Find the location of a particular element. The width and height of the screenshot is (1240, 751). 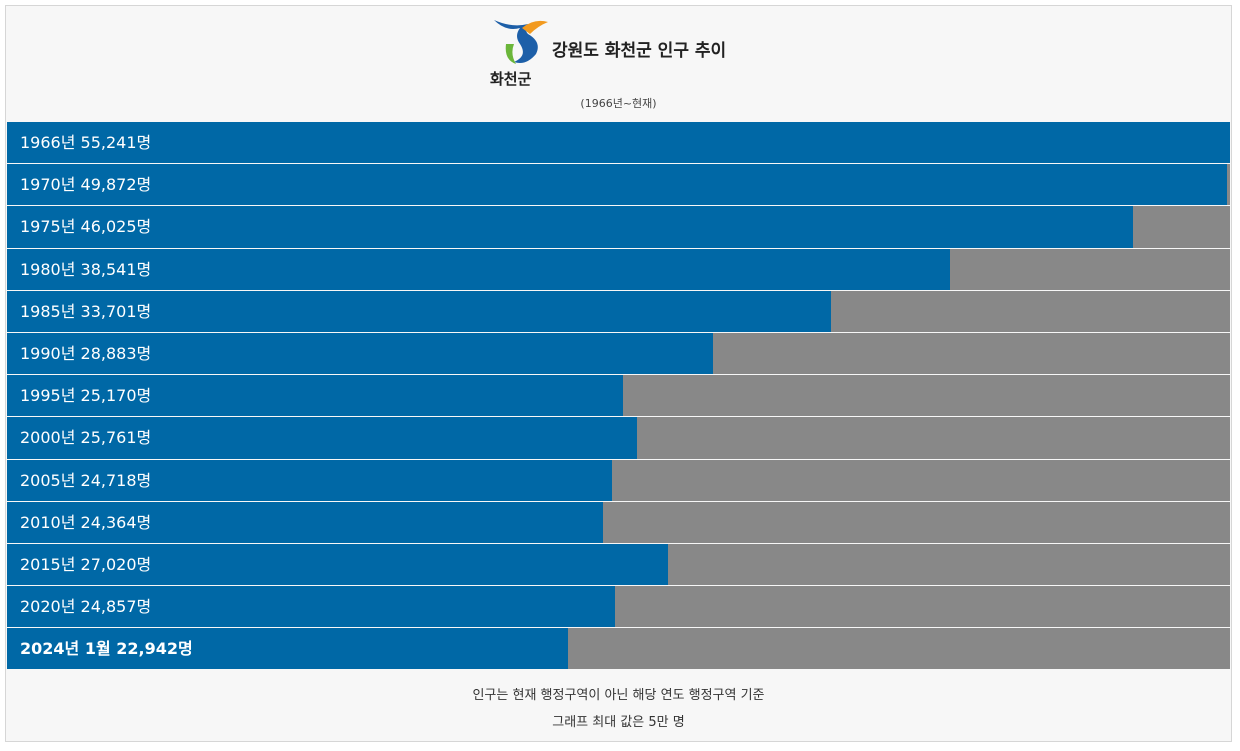

value-label: 24,857명 is located at coordinates (116, 607).